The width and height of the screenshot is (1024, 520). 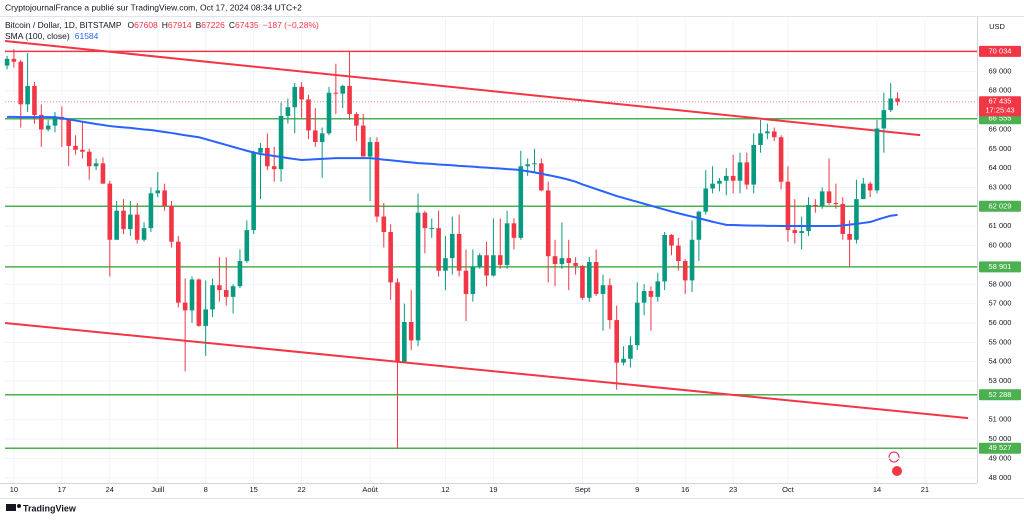 I want to click on indicator-value: 61584, so click(x=87, y=36).